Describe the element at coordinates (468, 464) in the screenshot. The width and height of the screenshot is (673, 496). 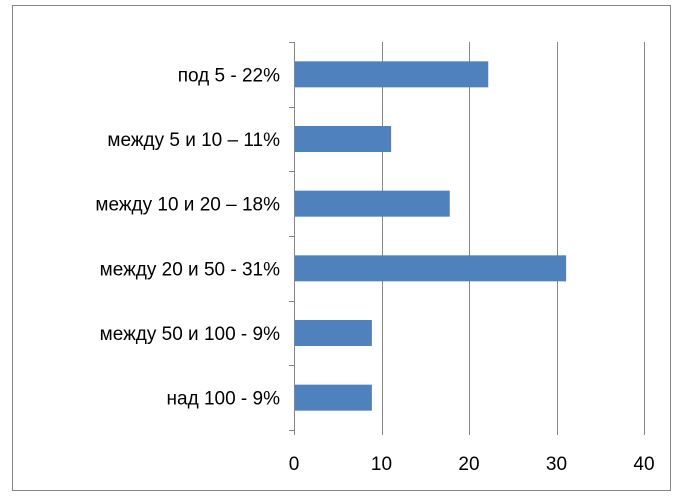
I see `x-tick-label: 20` at that location.